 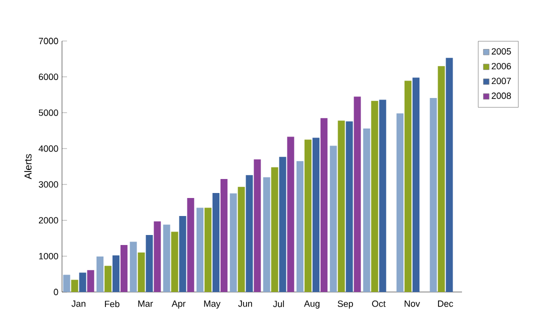 I want to click on legend-label: 2006, so click(x=501, y=66).